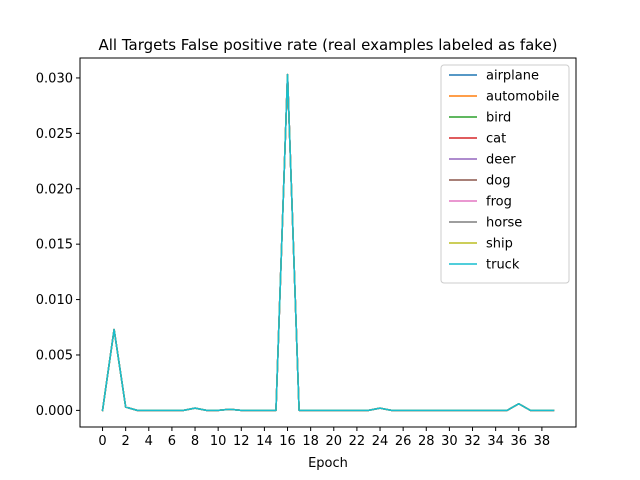 The image size is (640, 480). I want to click on legend-label-airplane: airplane, so click(512, 76).